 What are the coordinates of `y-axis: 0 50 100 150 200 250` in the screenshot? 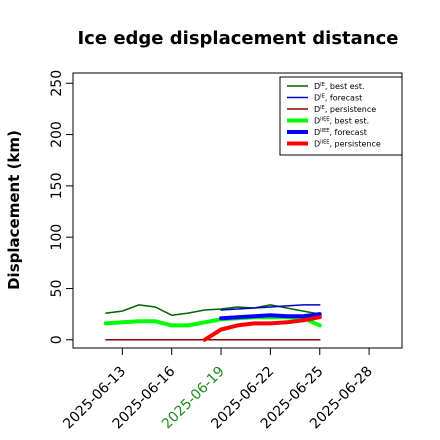 It's located at (61, 207).